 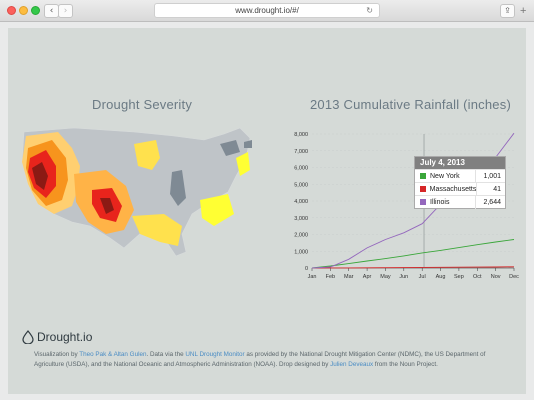 What do you see at coordinates (147, 155) in the screenshot?
I see `drought-region-plains` at bounding box center [147, 155].